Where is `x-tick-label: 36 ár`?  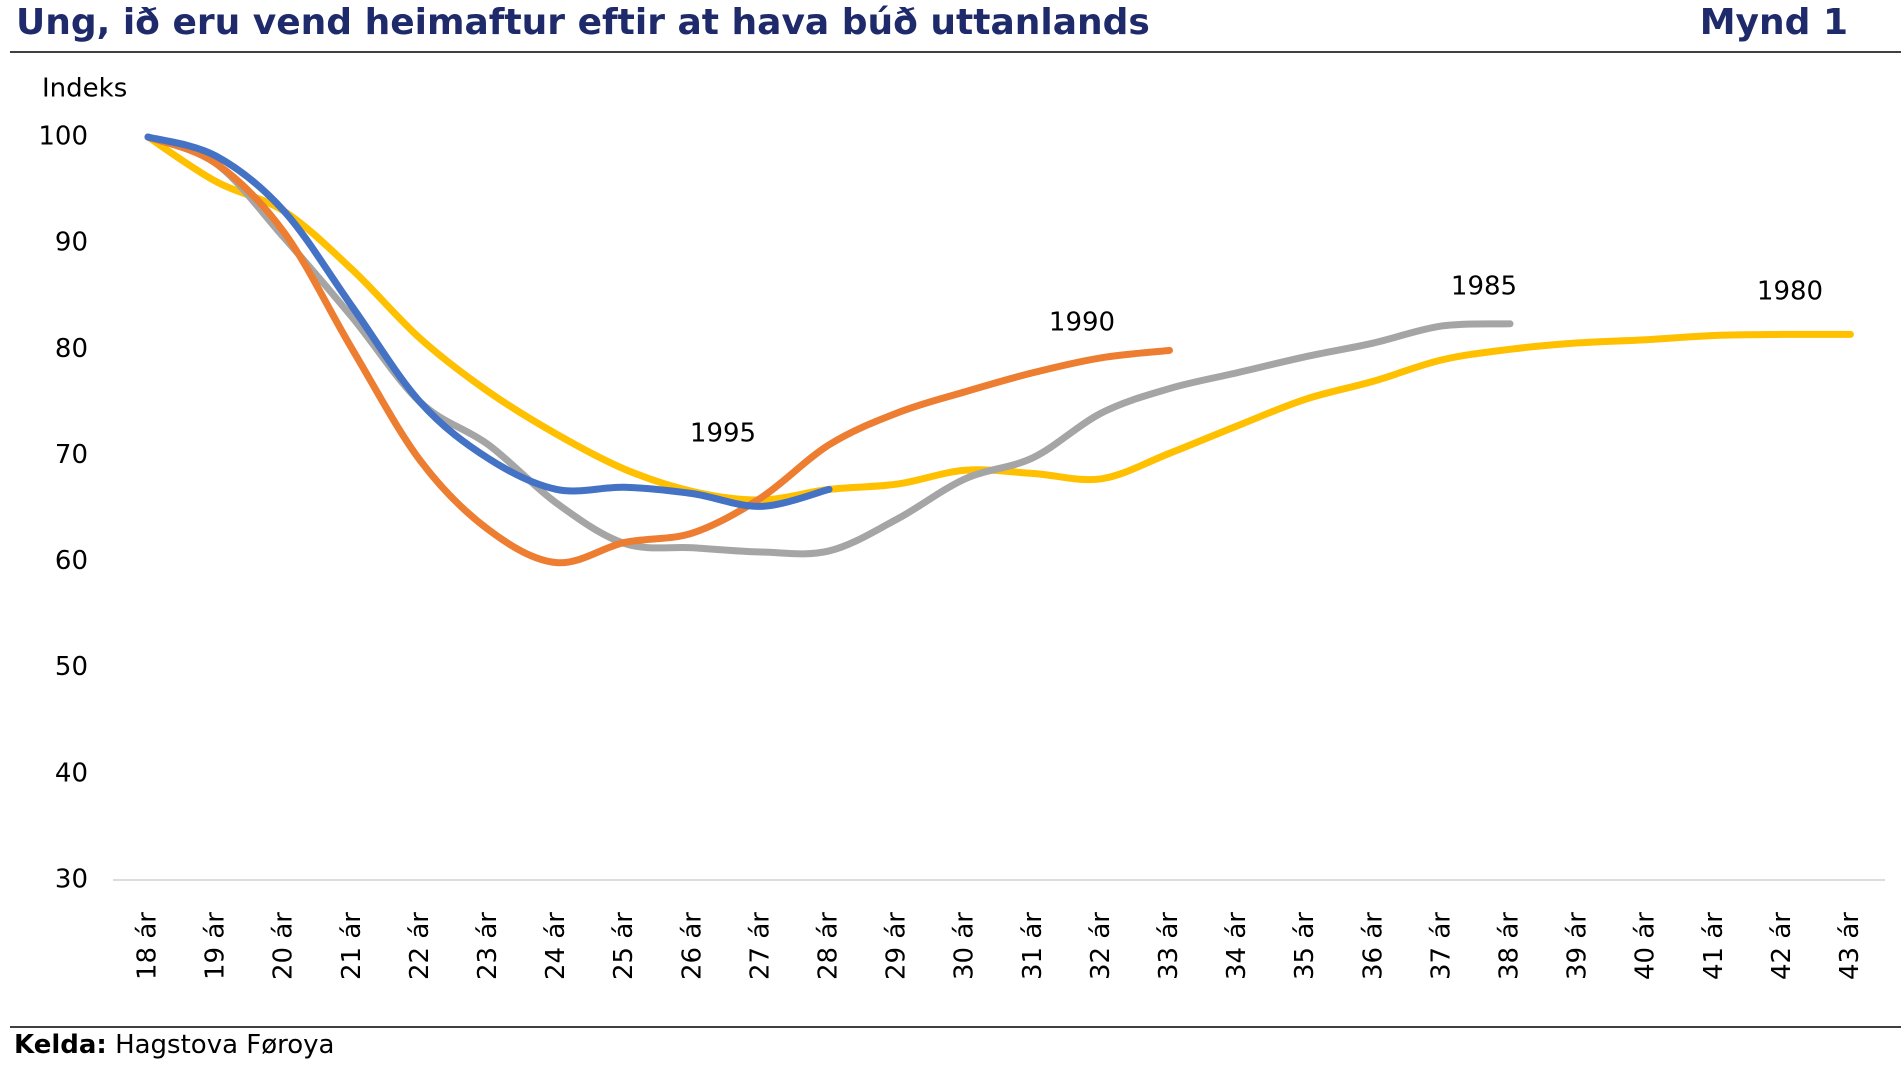 x-tick-label: 36 ár is located at coordinates (1373, 946).